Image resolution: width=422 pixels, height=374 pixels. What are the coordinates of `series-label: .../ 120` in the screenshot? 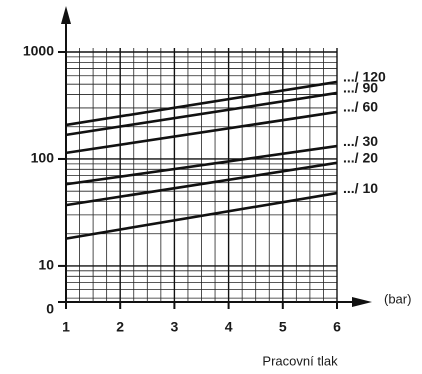 It's located at (364, 77).